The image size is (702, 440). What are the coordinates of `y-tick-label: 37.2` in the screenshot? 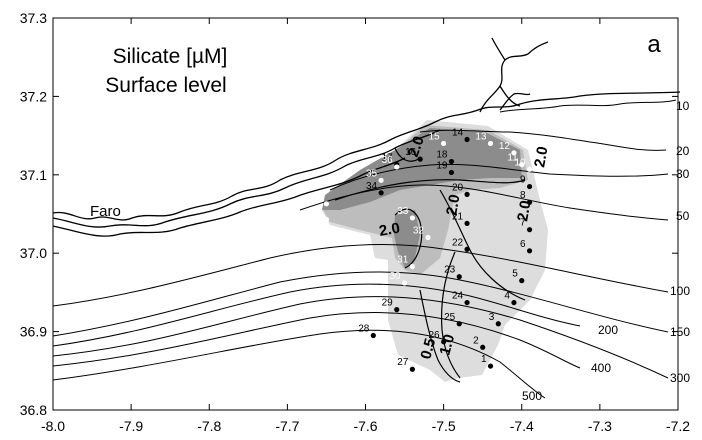 It's located at (33, 96).